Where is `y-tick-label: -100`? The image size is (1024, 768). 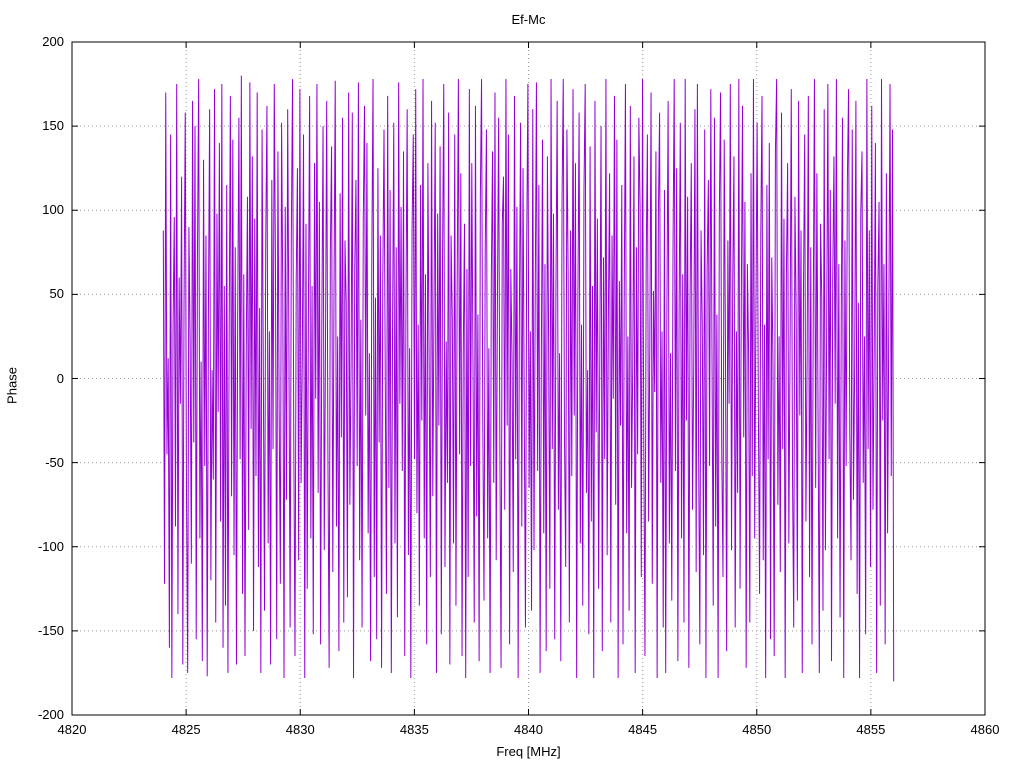 y-tick-label: -100 is located at coordinates (50, 546).